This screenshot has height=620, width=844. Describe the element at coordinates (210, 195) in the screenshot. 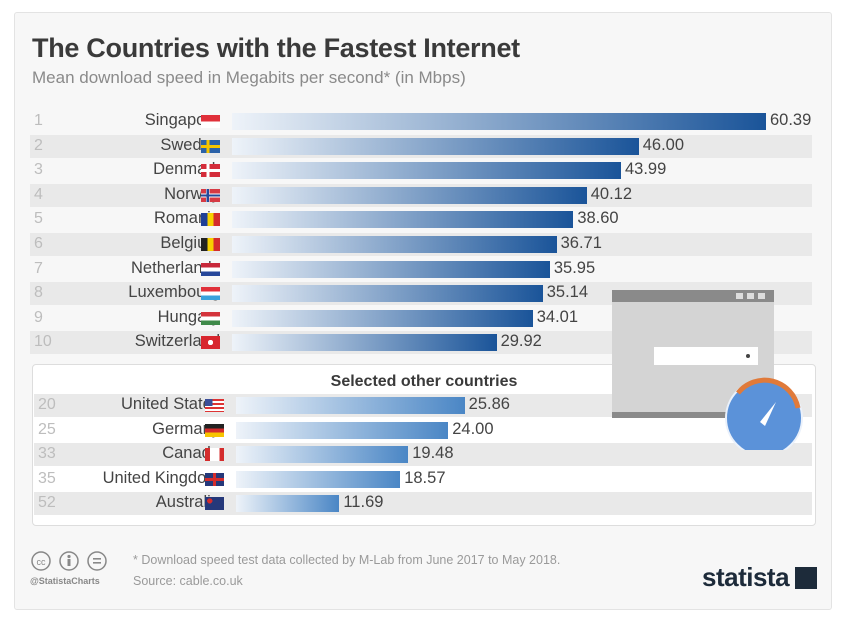

I see `flag-no-icon` at that location.